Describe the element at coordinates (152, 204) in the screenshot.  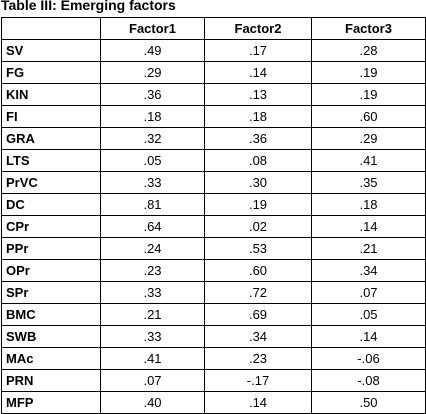
I see `factor1-cell: .81` at that location.